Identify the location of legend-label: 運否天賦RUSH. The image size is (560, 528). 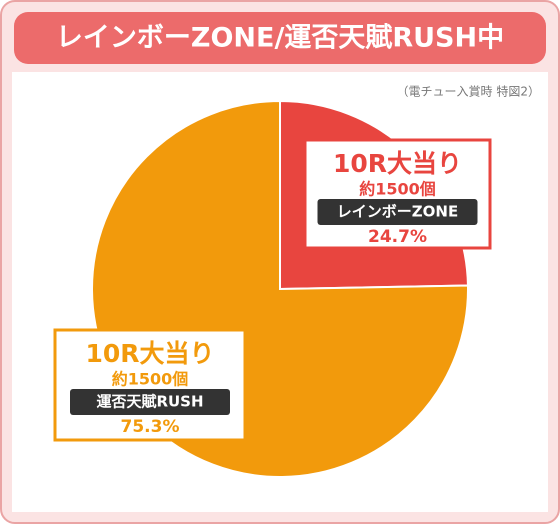
(149, 402).